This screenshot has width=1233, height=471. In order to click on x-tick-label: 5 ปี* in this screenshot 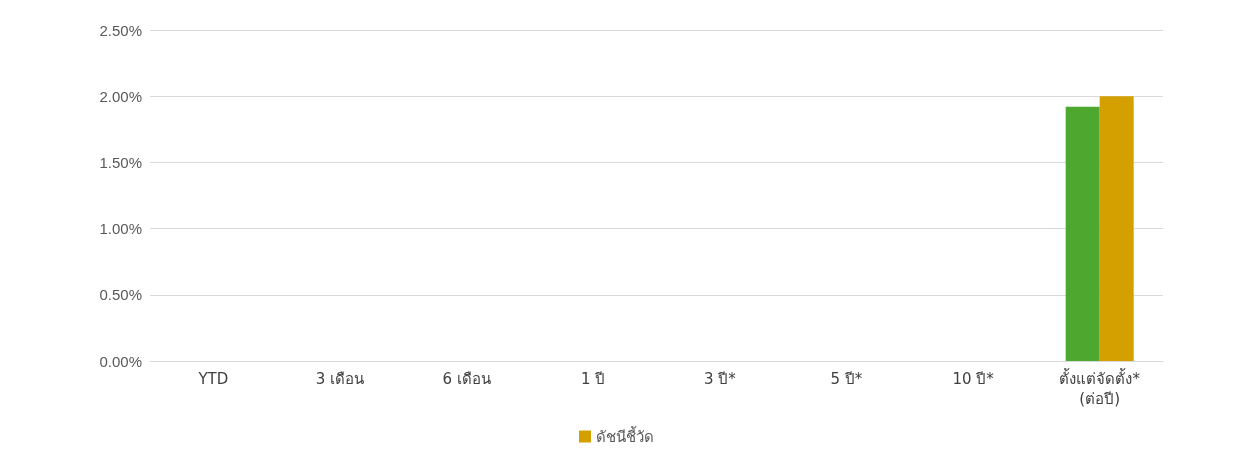, I will do `click(846, 379)`.